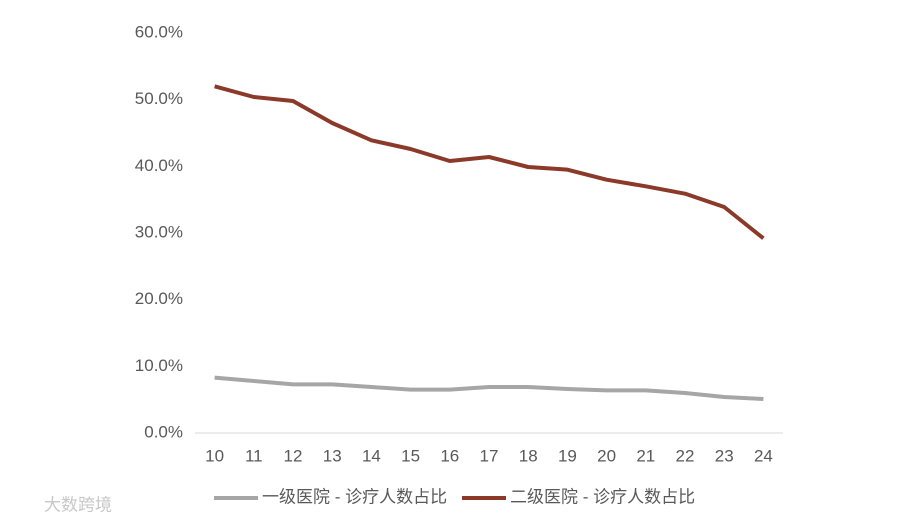 The image size is (900, 523). What do you see at coordinates (159, 98) in the screenshot?
I see `y-tick-label: 50.0%` at bounding box center [159, 98].